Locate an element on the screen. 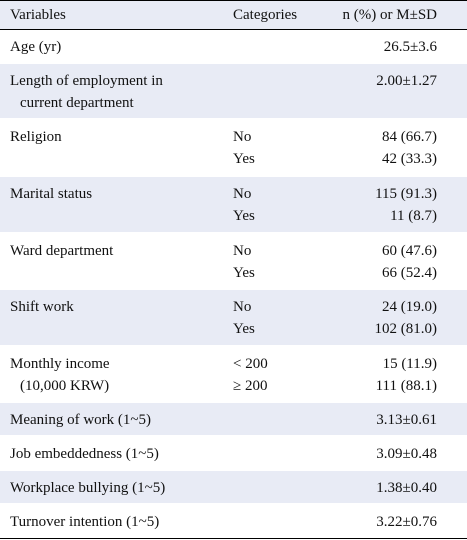 This screenshot has width=467, height=540. value-cell: 115 (91.3) 11 (8.7) is located at coordinates (378, 205).